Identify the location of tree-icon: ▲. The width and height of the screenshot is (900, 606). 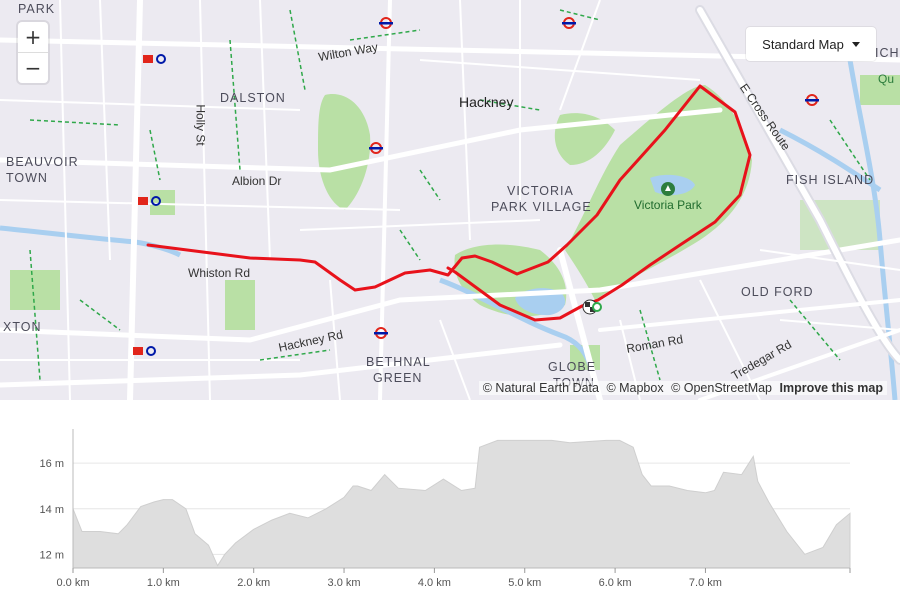
(667, 189).